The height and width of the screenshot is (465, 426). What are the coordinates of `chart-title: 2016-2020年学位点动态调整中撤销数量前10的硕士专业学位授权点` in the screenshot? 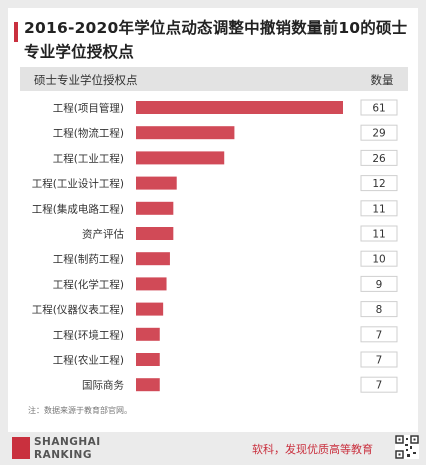 It's located at (216, 40).